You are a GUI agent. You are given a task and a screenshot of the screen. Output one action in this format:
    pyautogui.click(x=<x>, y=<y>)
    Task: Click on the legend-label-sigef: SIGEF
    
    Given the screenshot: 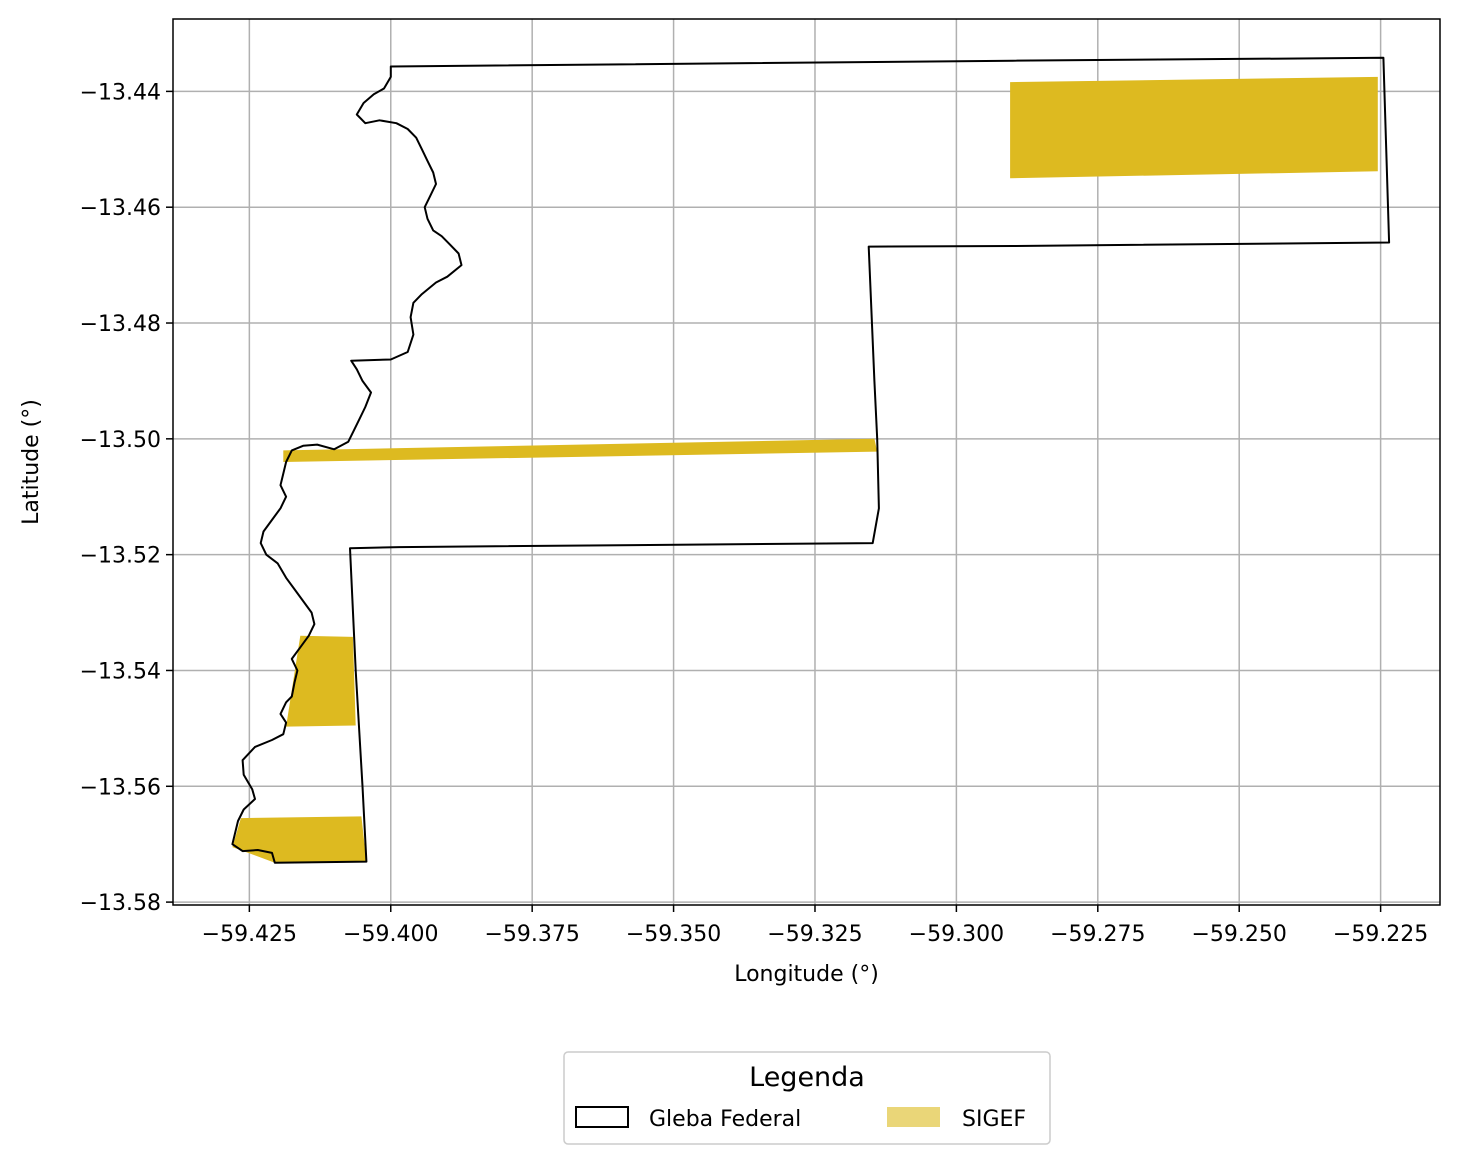 What is the action you would take?
    pyautogui.click(x=994, y=1119)
    